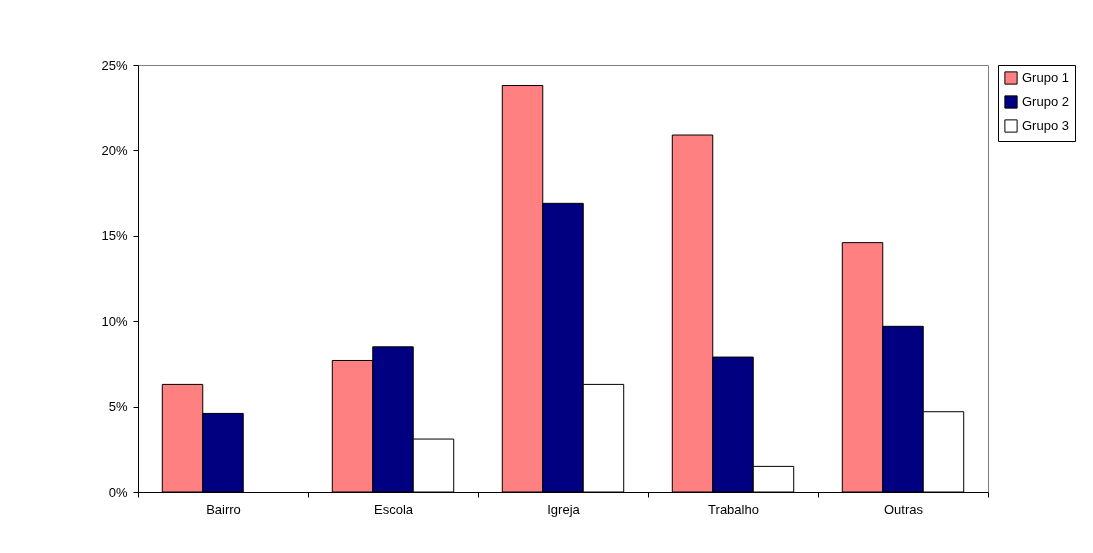  Describe the element at coordinates (114, 236) in the screenshot. I see `y-tick-label: 15%` at that location.